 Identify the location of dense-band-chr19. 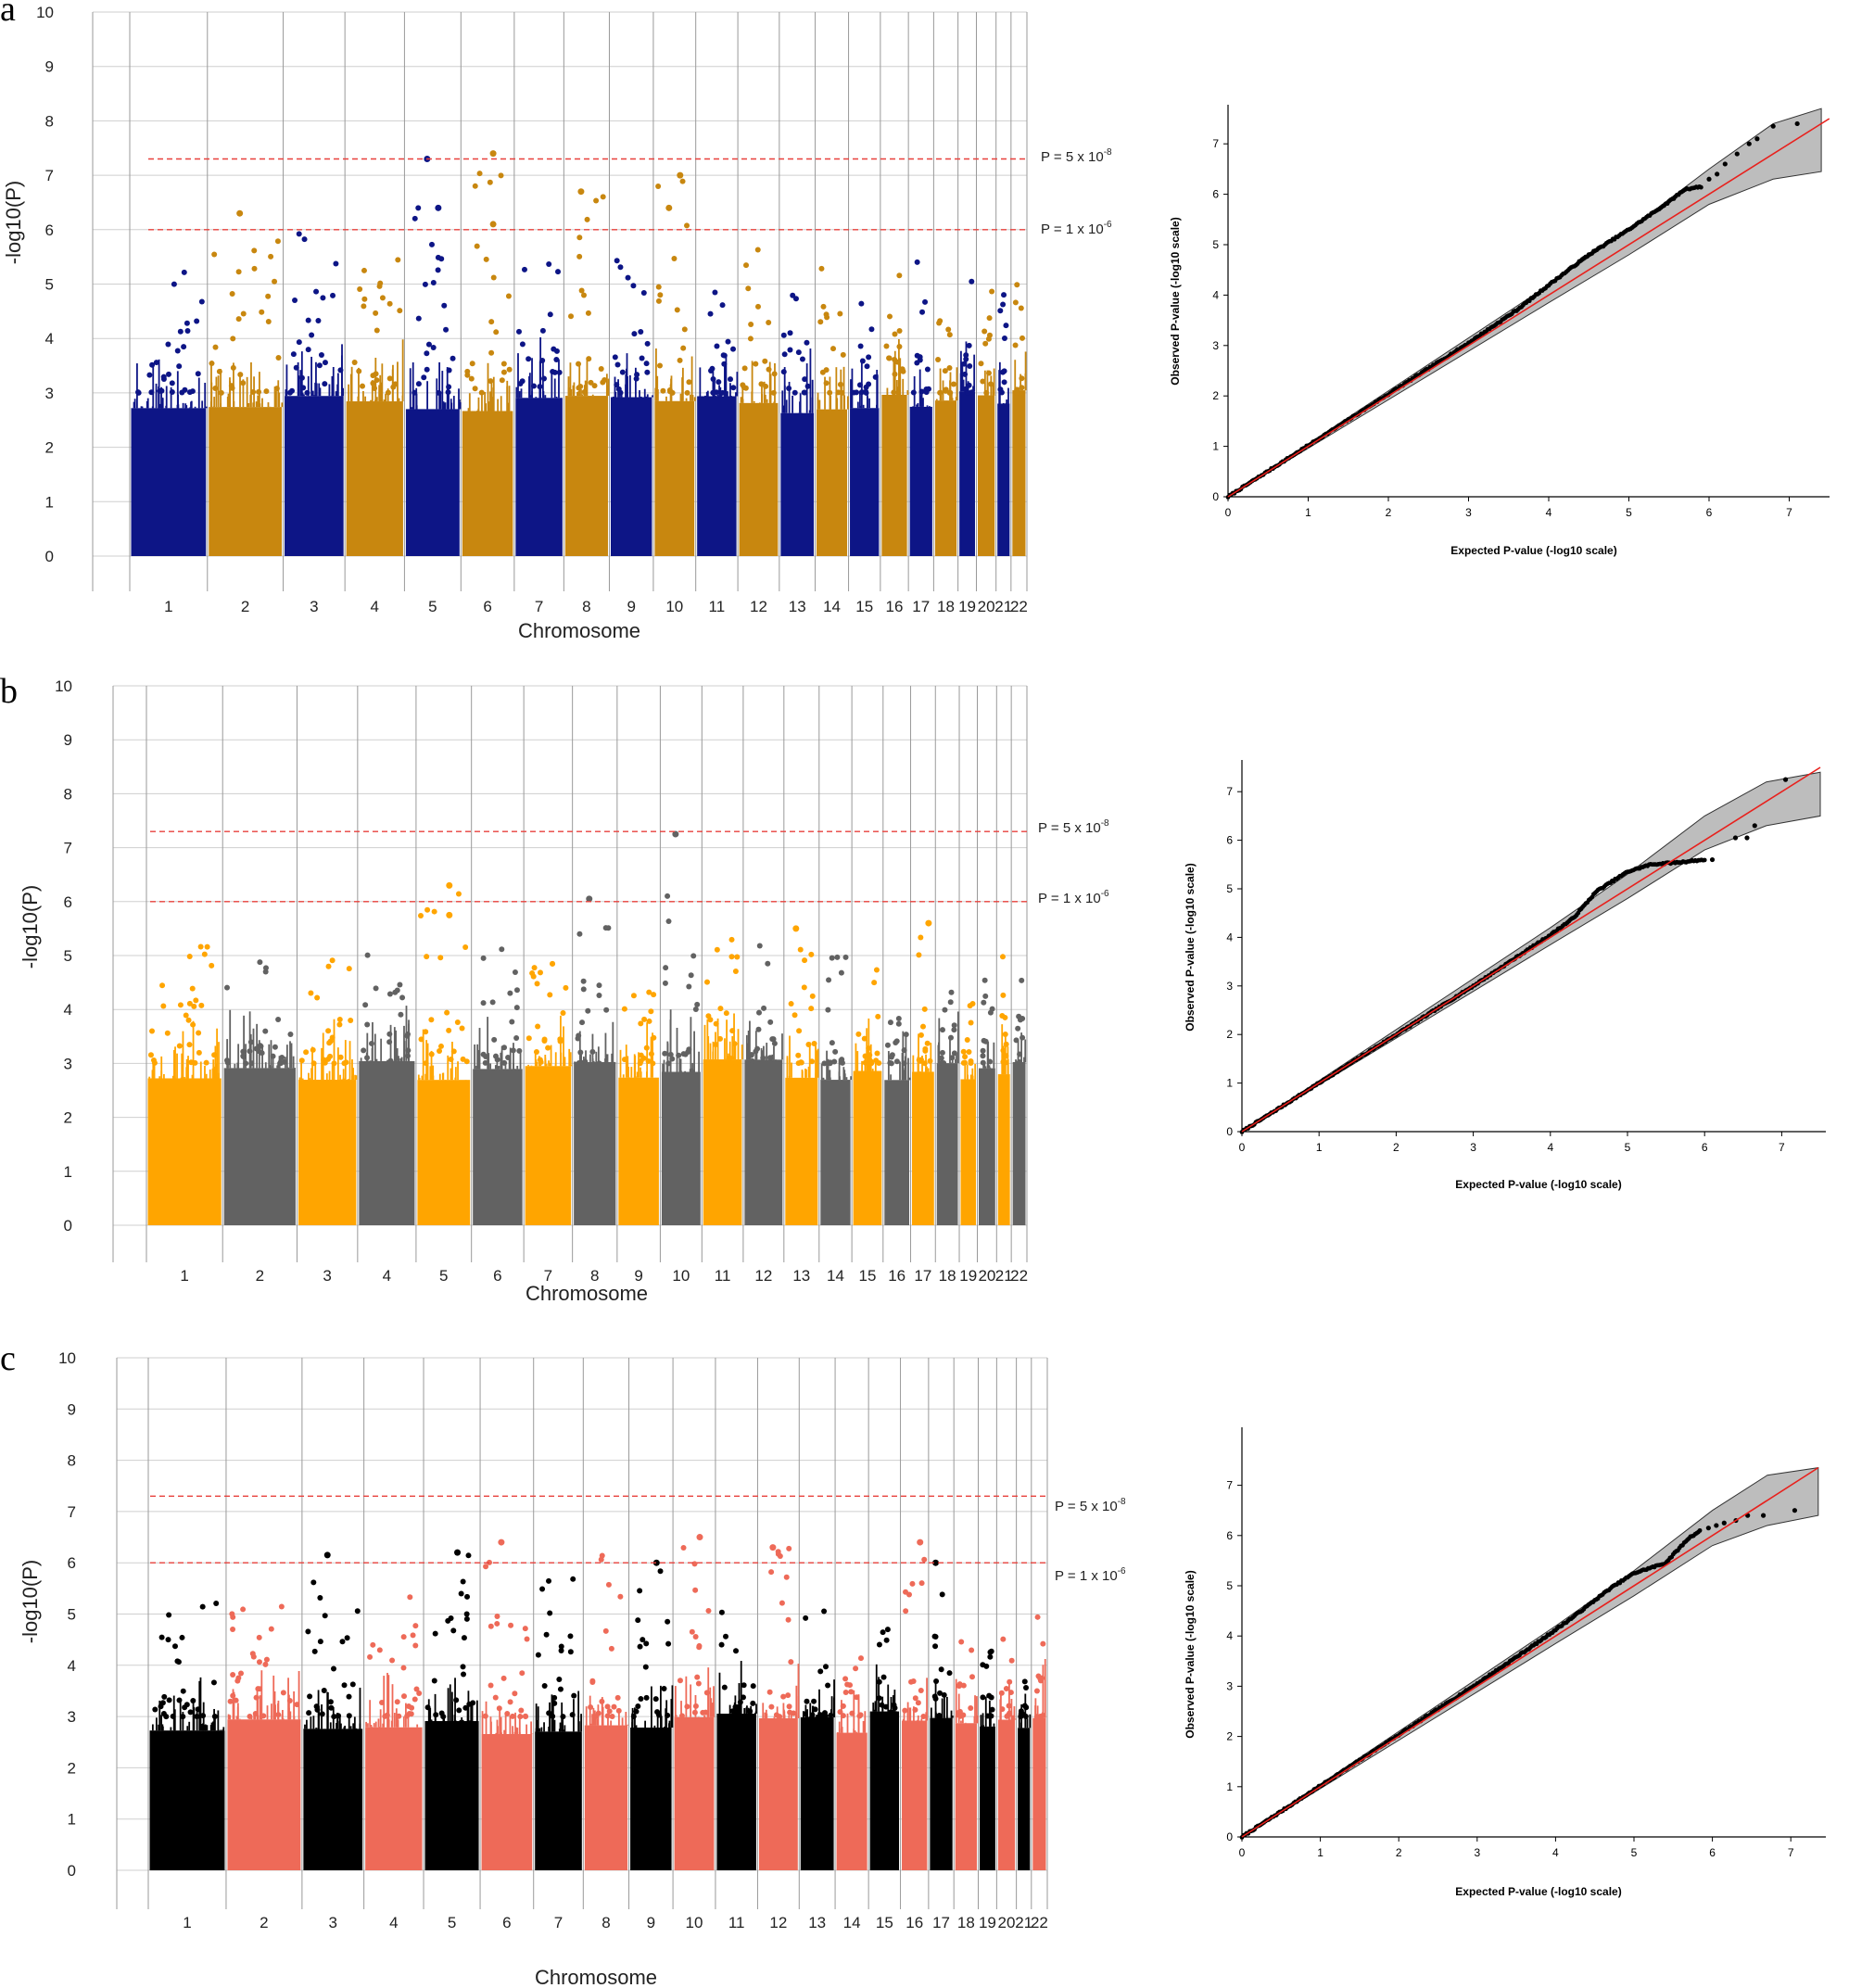
(967, 473).